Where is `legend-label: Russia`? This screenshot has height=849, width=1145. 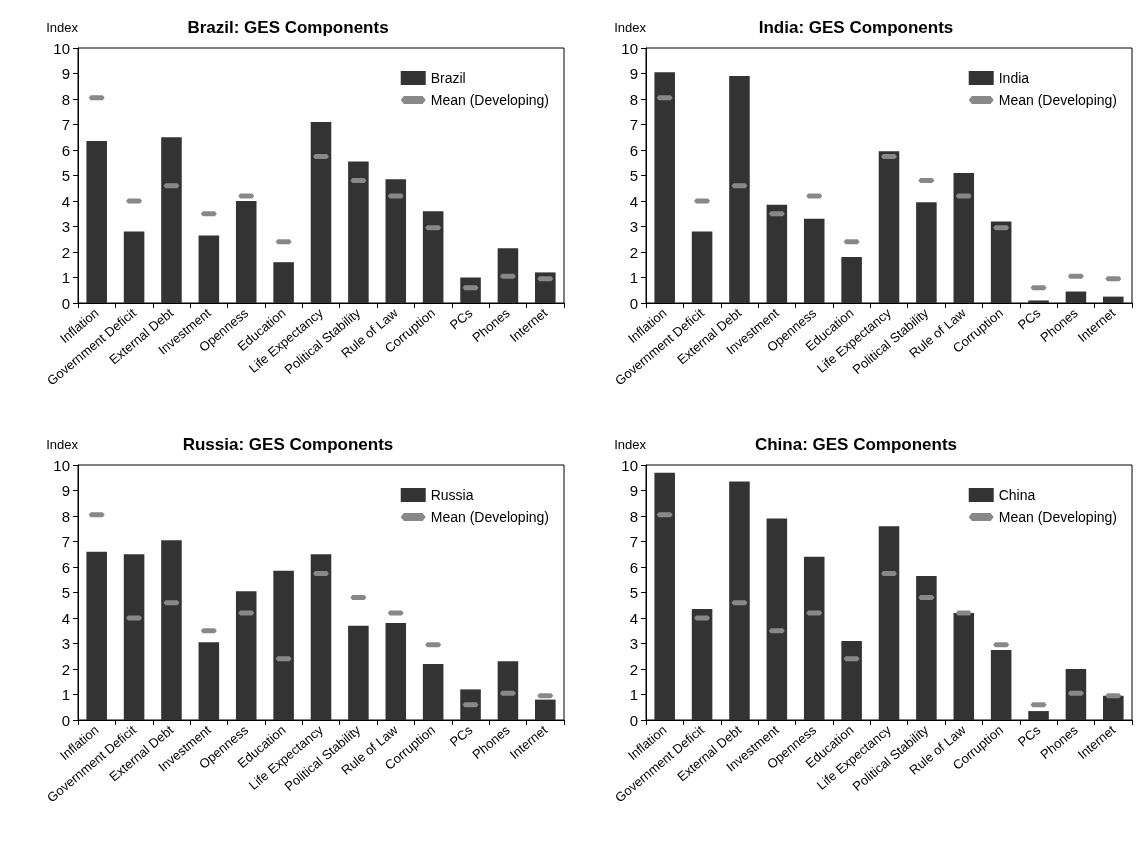
legend-label: Russia is located at coordinates (452, 495).